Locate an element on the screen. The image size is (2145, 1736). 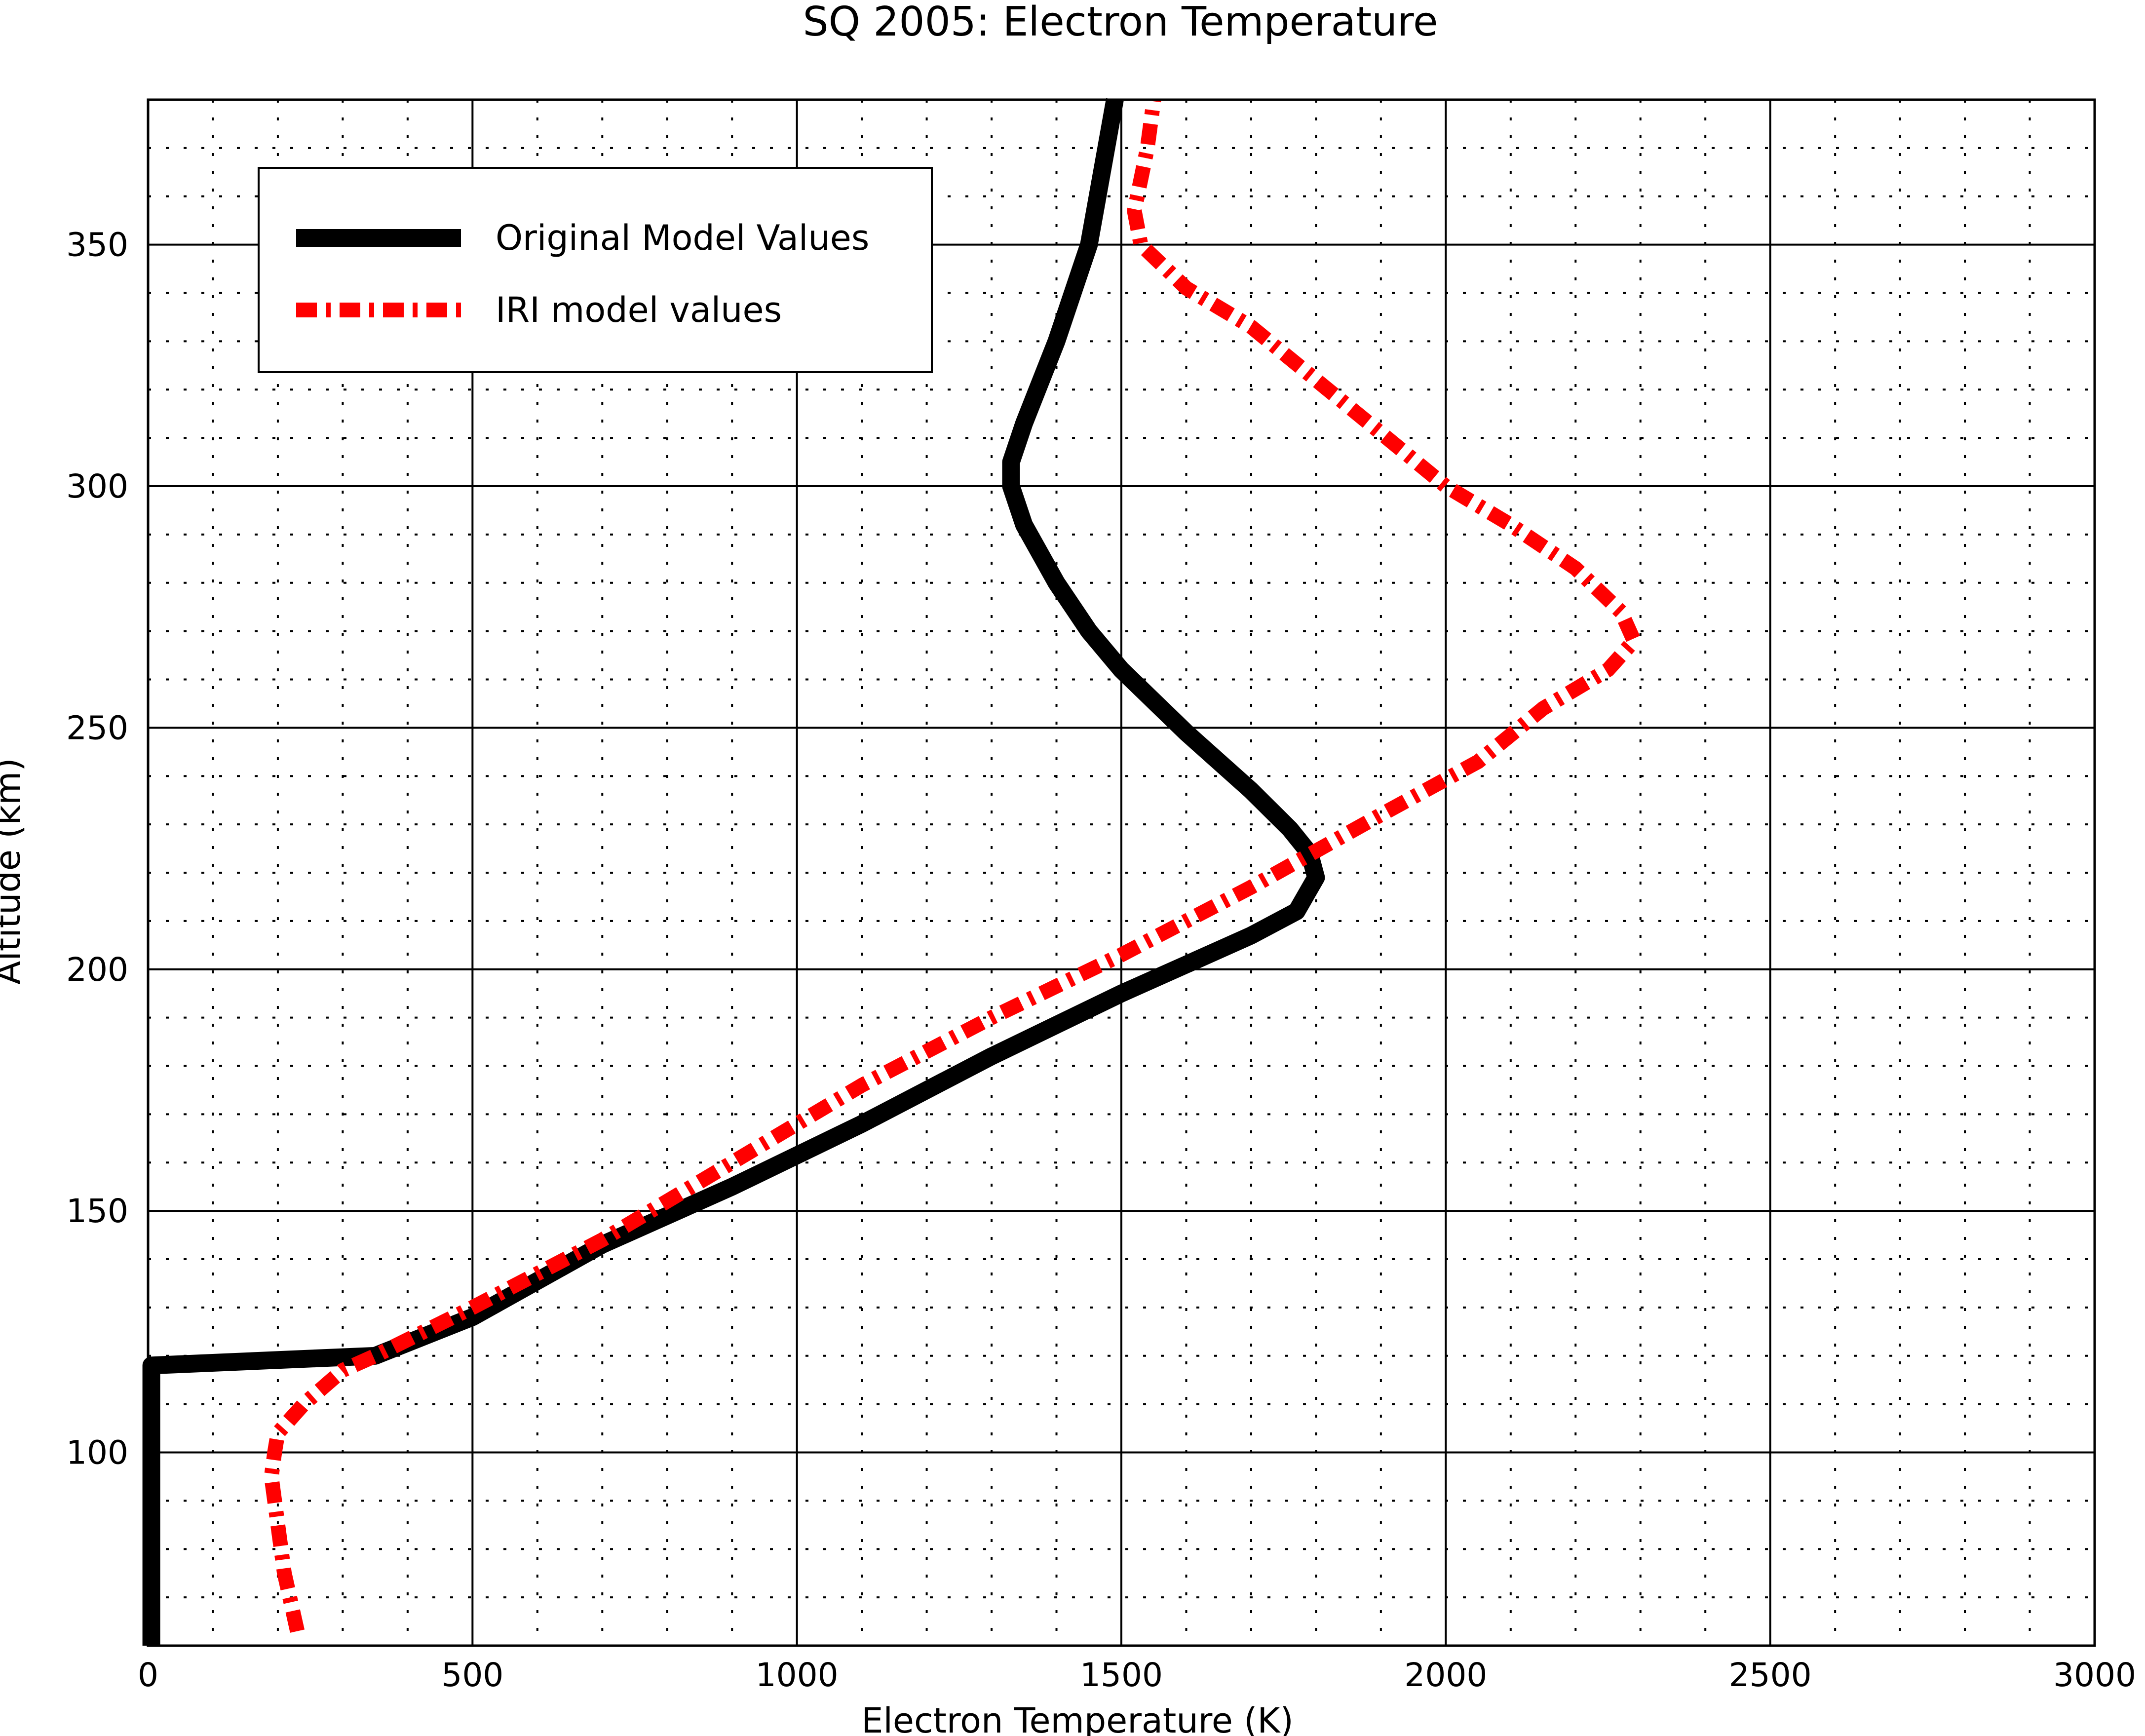
chart-title: SQ 2005: Electron Temperature is located at coordinates (1120, 23).